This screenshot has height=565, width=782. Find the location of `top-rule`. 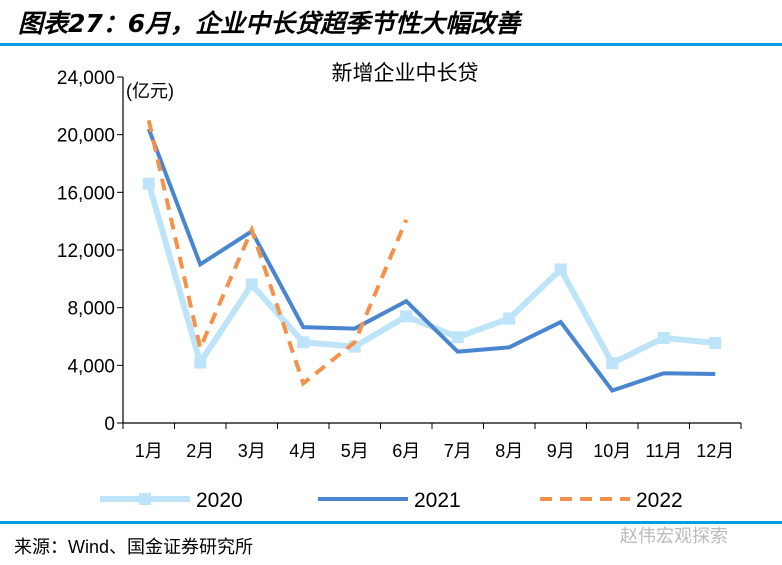

top-rule is located at coordinates (391, 44).